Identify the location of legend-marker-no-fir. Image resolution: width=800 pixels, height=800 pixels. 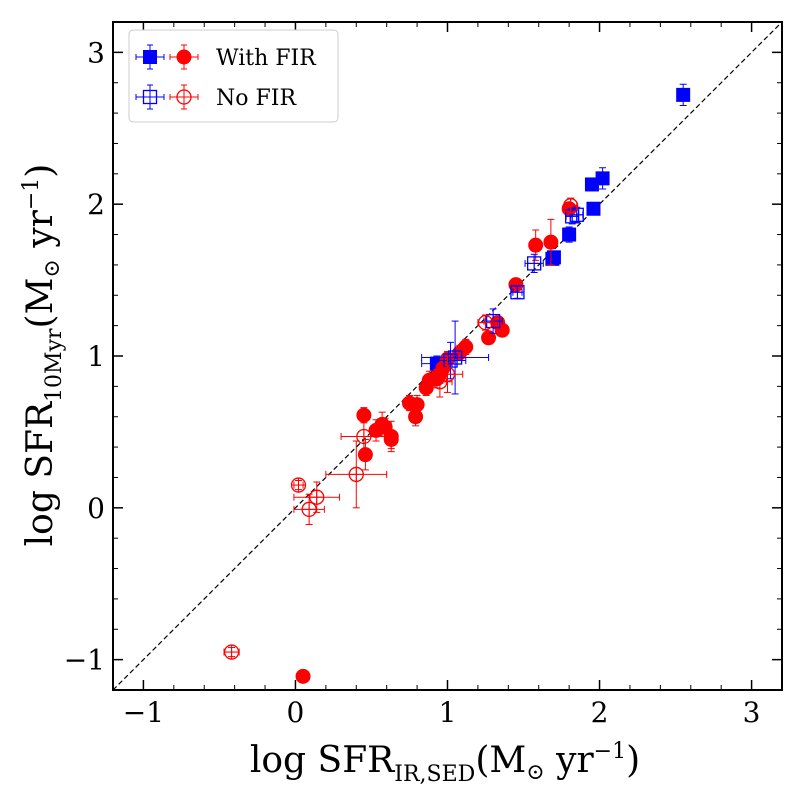
(167, 97).